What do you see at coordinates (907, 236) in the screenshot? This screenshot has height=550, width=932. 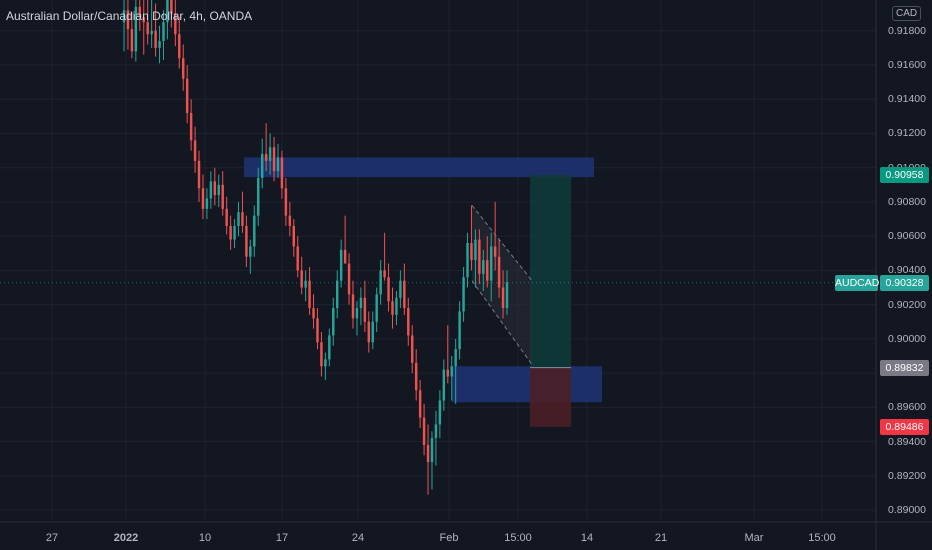 I see `y-tick-label: 0.90600` at bounding box center [907, 236].